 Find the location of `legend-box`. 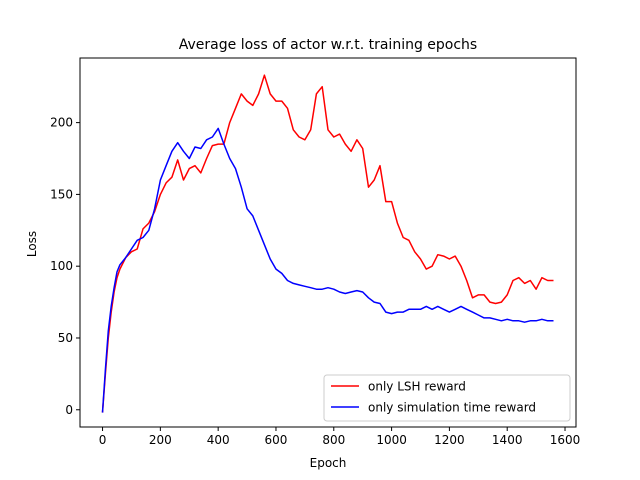

legend-box is located at coordinates (447, 398).